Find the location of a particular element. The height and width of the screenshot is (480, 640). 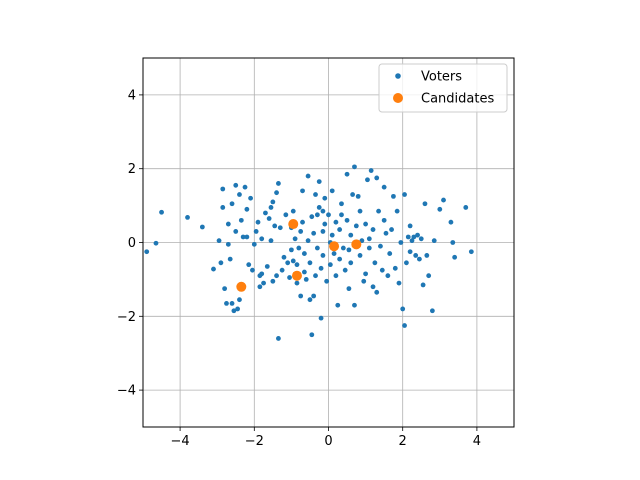

x-tick-label-3: 2 is located at coordinates (403, 441).